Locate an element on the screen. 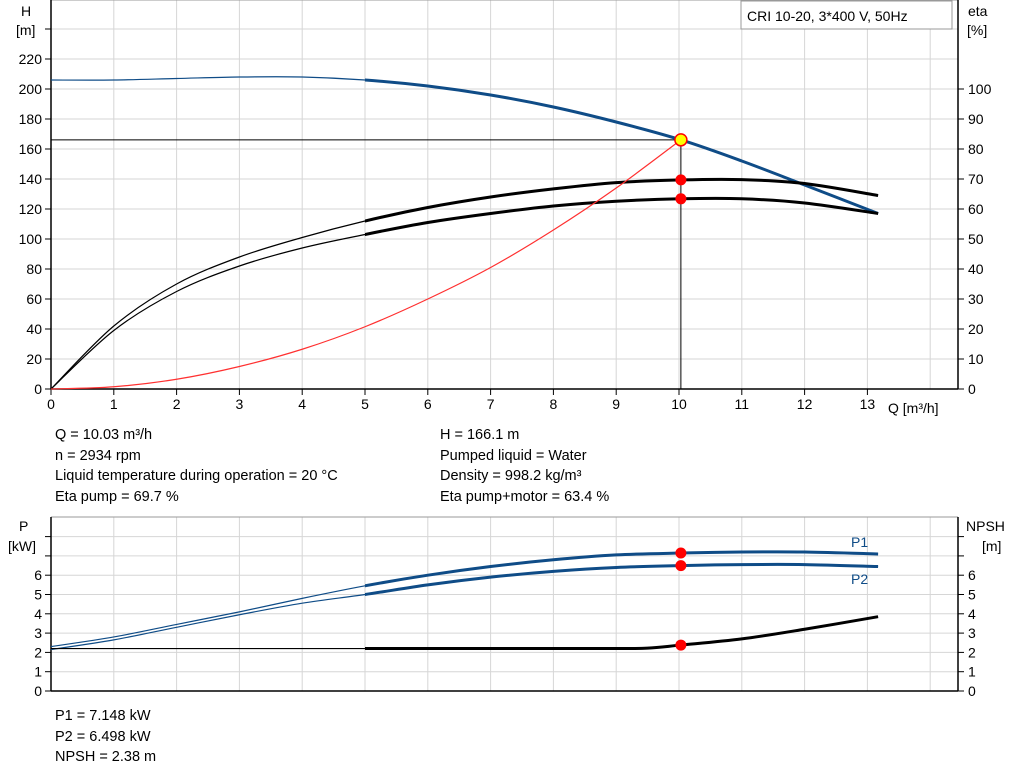  y-axis-unit-h: [m] is located at coordinates (25, 30).